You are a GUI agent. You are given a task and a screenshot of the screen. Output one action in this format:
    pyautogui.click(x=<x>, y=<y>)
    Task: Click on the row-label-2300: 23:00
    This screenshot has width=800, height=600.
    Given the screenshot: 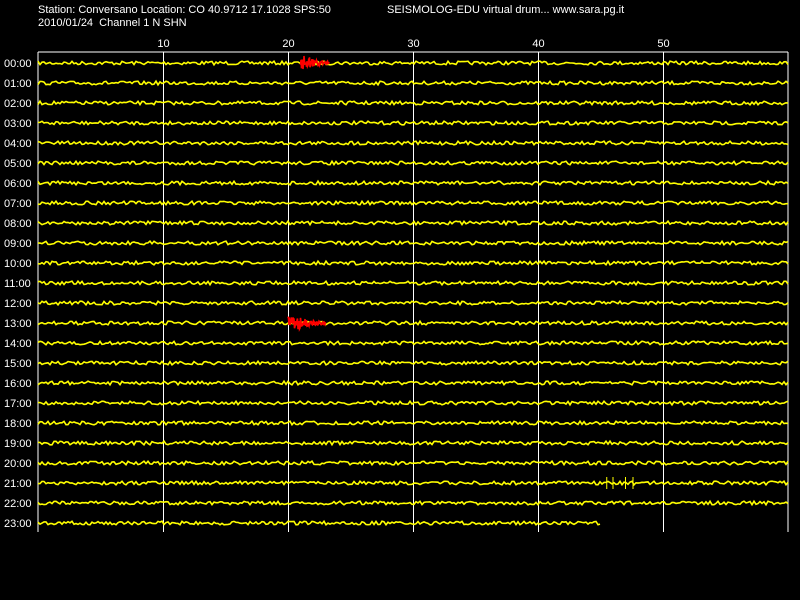 What is the action you would take?
    pyautogui.click(x=18, y=524)
    